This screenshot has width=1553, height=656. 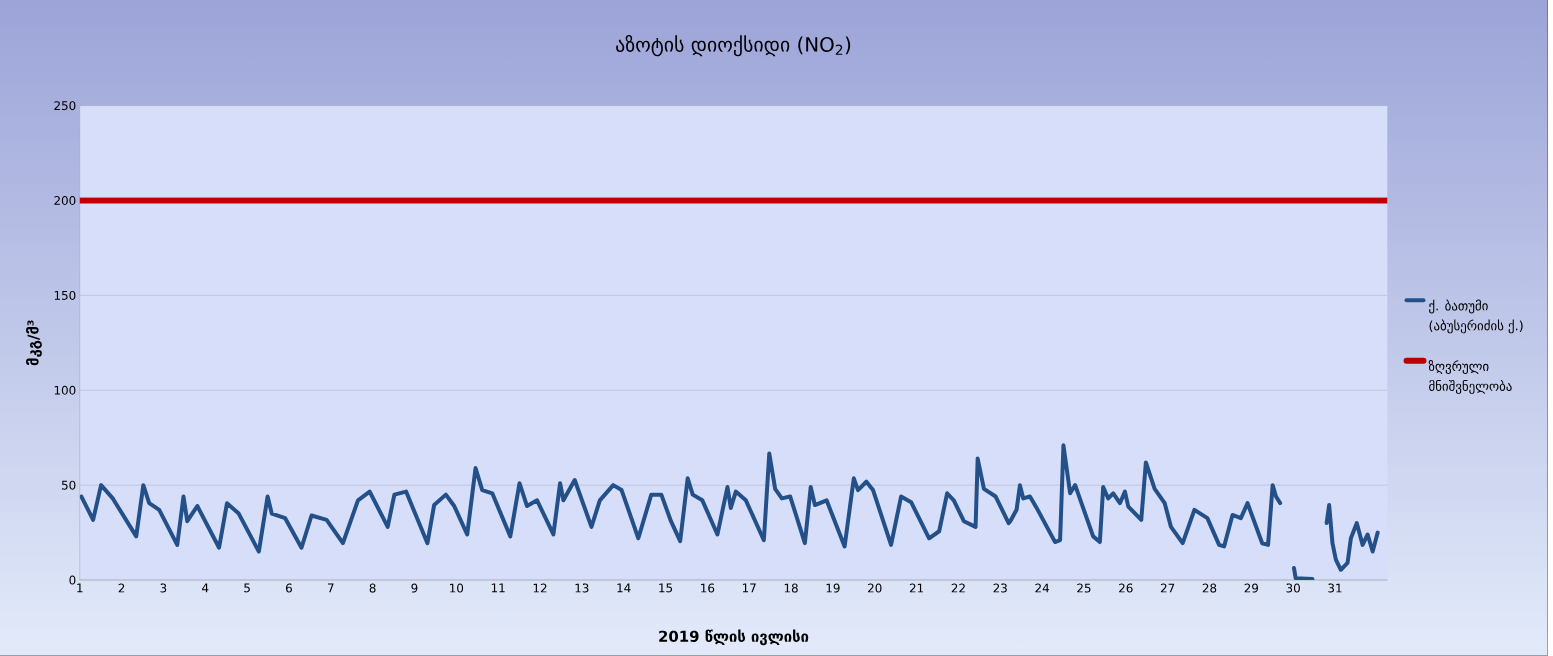 I want to click on x-tick-label: 8, so click(x=372, y=588).